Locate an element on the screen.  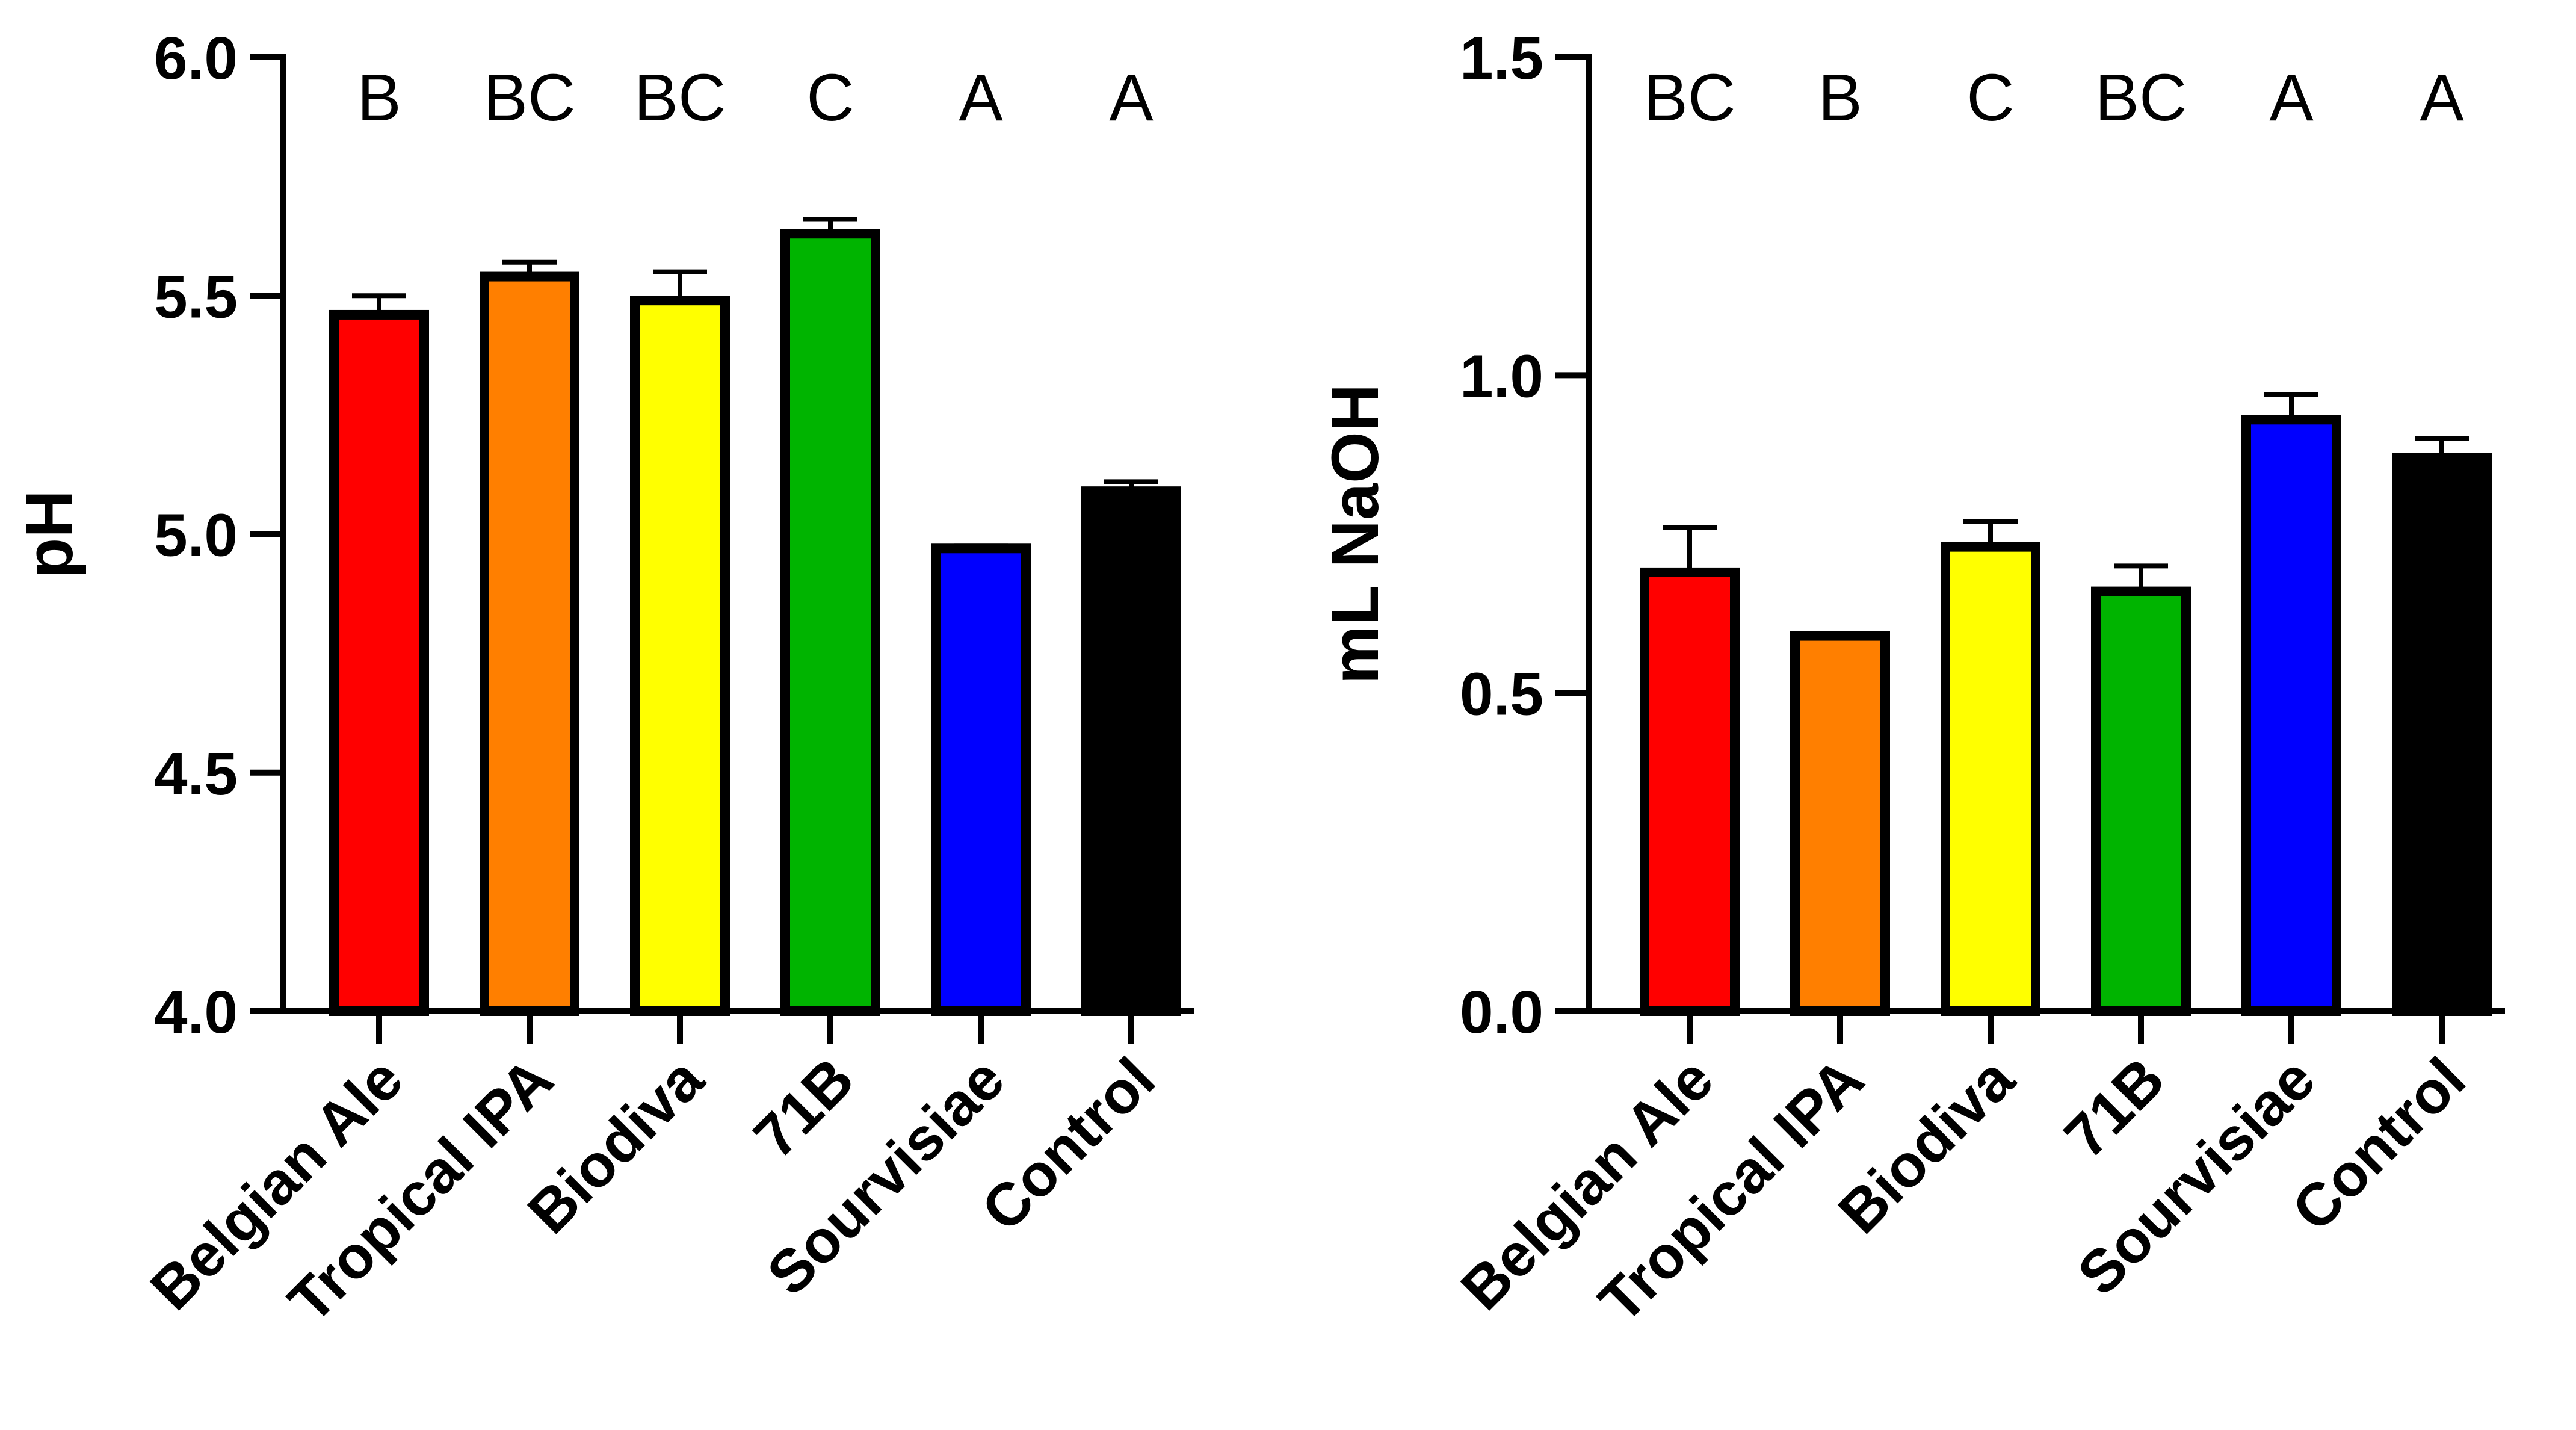
group-letter-biodiva: BC is located at coordinates (680, 98).